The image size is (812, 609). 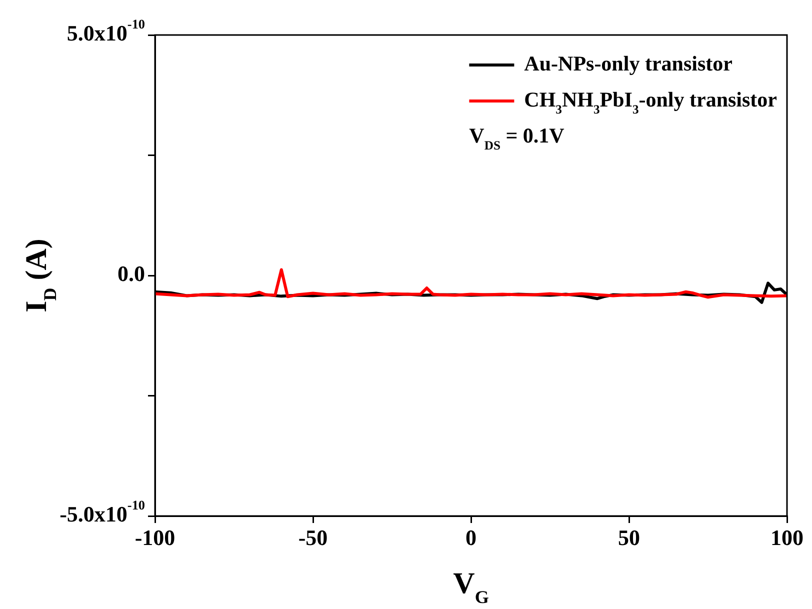 What do you see at coordinates (628, 63) in the screenshot?
I see `legend-label: Au-NPs-only transistor` at bounding box center [628, 63].